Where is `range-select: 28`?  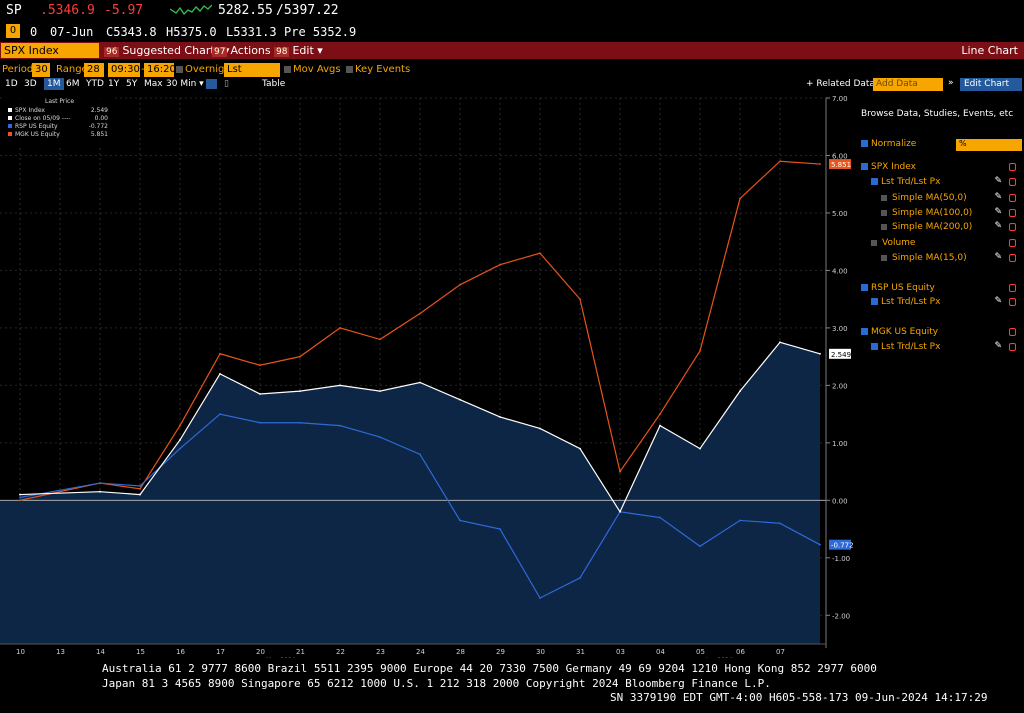 range-select: 28 is located at coordinates (94, 70).